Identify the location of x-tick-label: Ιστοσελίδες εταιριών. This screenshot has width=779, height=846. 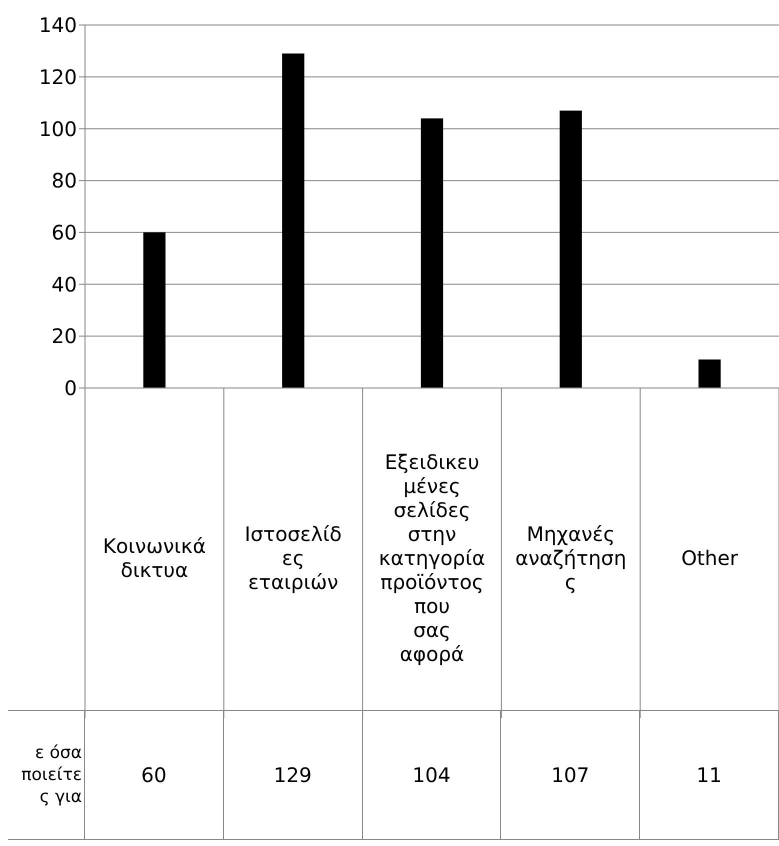
(293, 558).